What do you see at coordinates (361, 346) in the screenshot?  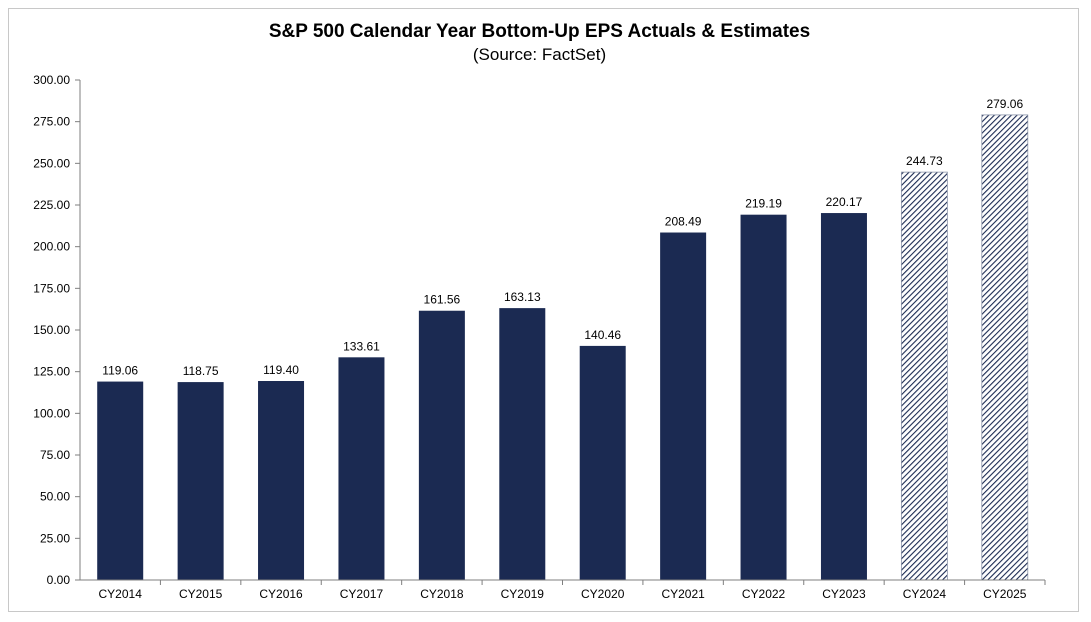 I see `bar-value-label: 133.61` at bounding box center [361, 346].